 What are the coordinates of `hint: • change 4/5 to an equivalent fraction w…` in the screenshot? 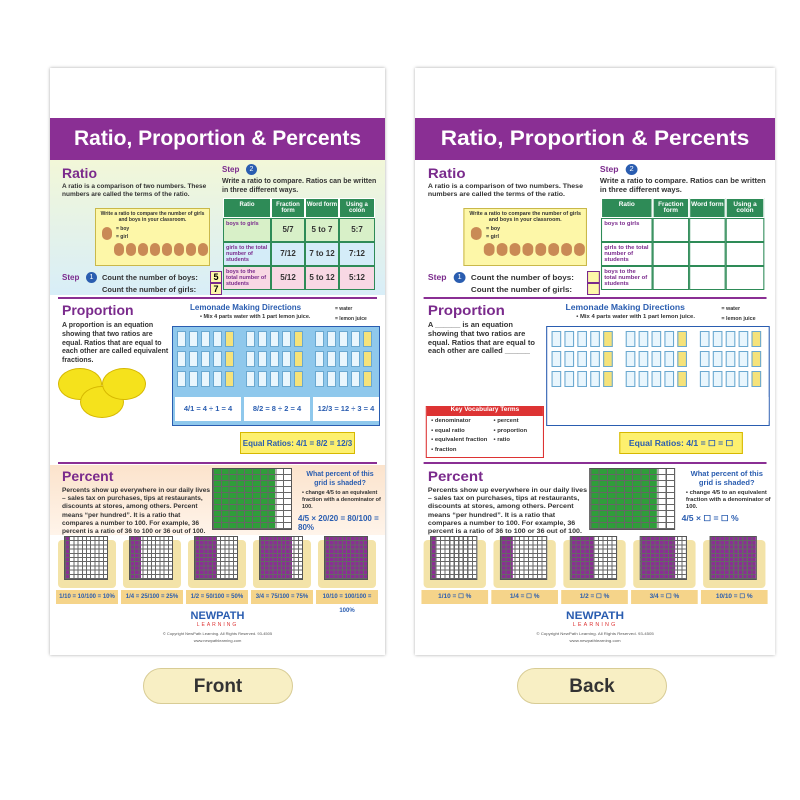 It's located at (341, 500).